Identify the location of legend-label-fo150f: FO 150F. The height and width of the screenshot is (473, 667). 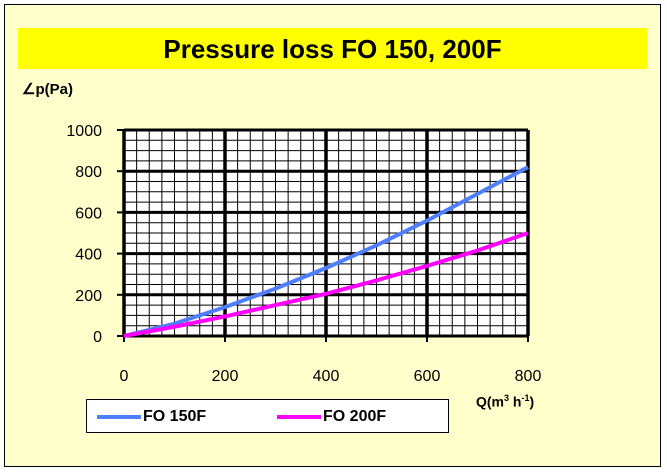
(175, 416).